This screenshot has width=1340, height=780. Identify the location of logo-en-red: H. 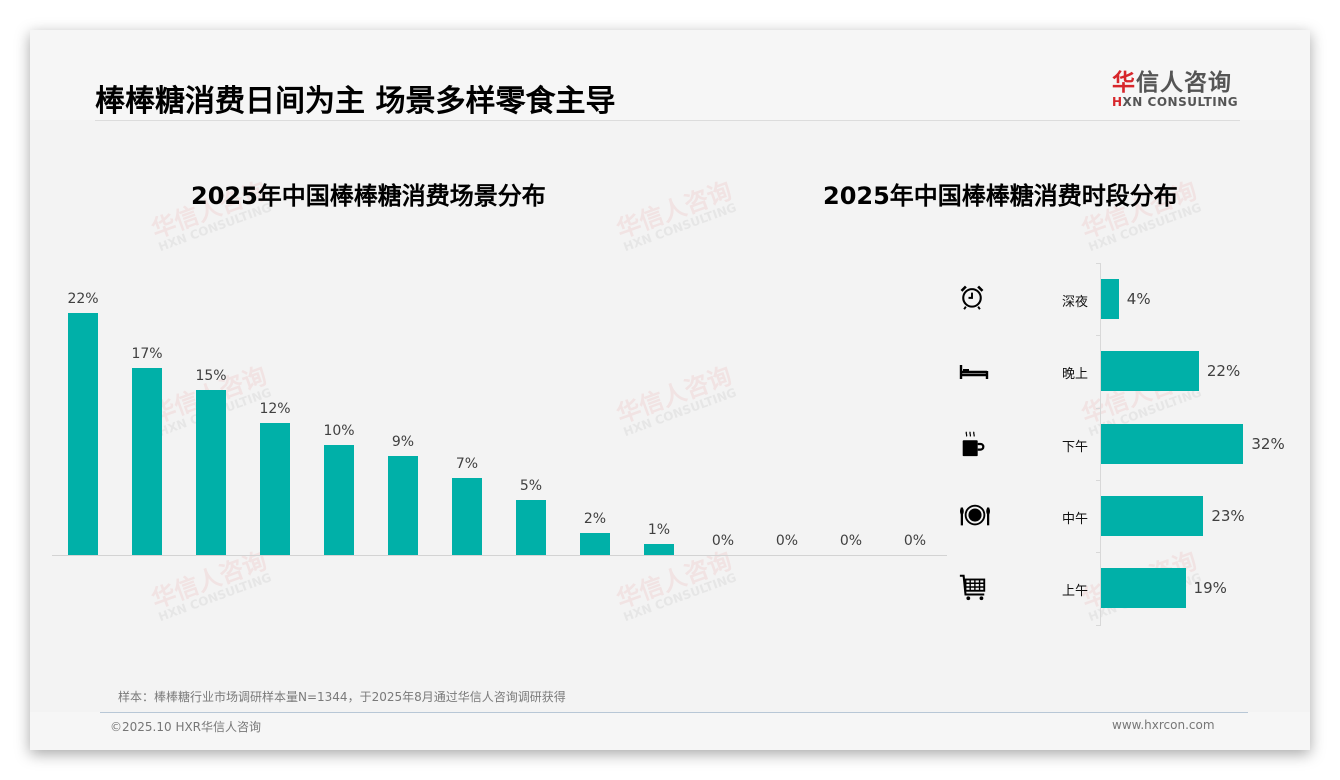
(1117, 102).